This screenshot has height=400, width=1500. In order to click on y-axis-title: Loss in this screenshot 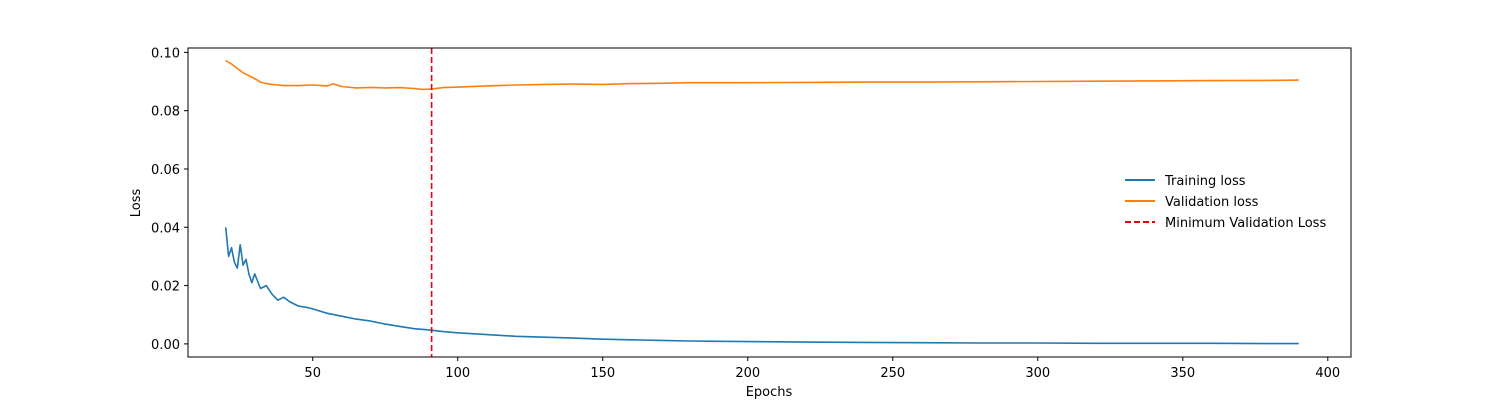, I will do `click(136, 203)`.